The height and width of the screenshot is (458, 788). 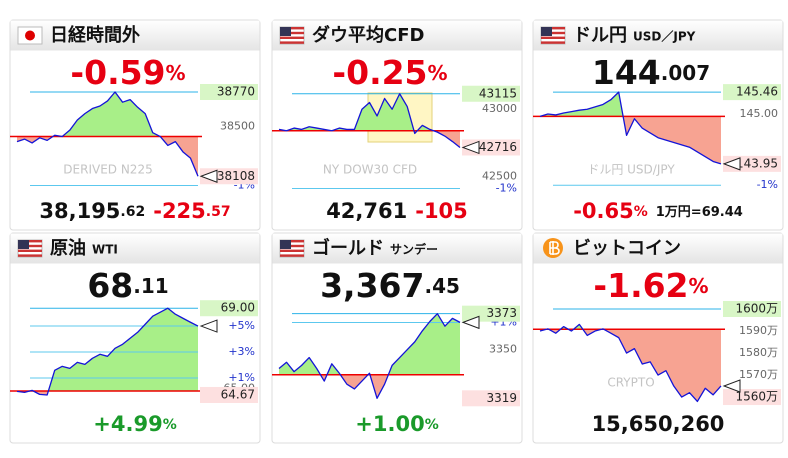 I want to click on panel-subtitle: USD／JPY, so click(x=664, y=36).